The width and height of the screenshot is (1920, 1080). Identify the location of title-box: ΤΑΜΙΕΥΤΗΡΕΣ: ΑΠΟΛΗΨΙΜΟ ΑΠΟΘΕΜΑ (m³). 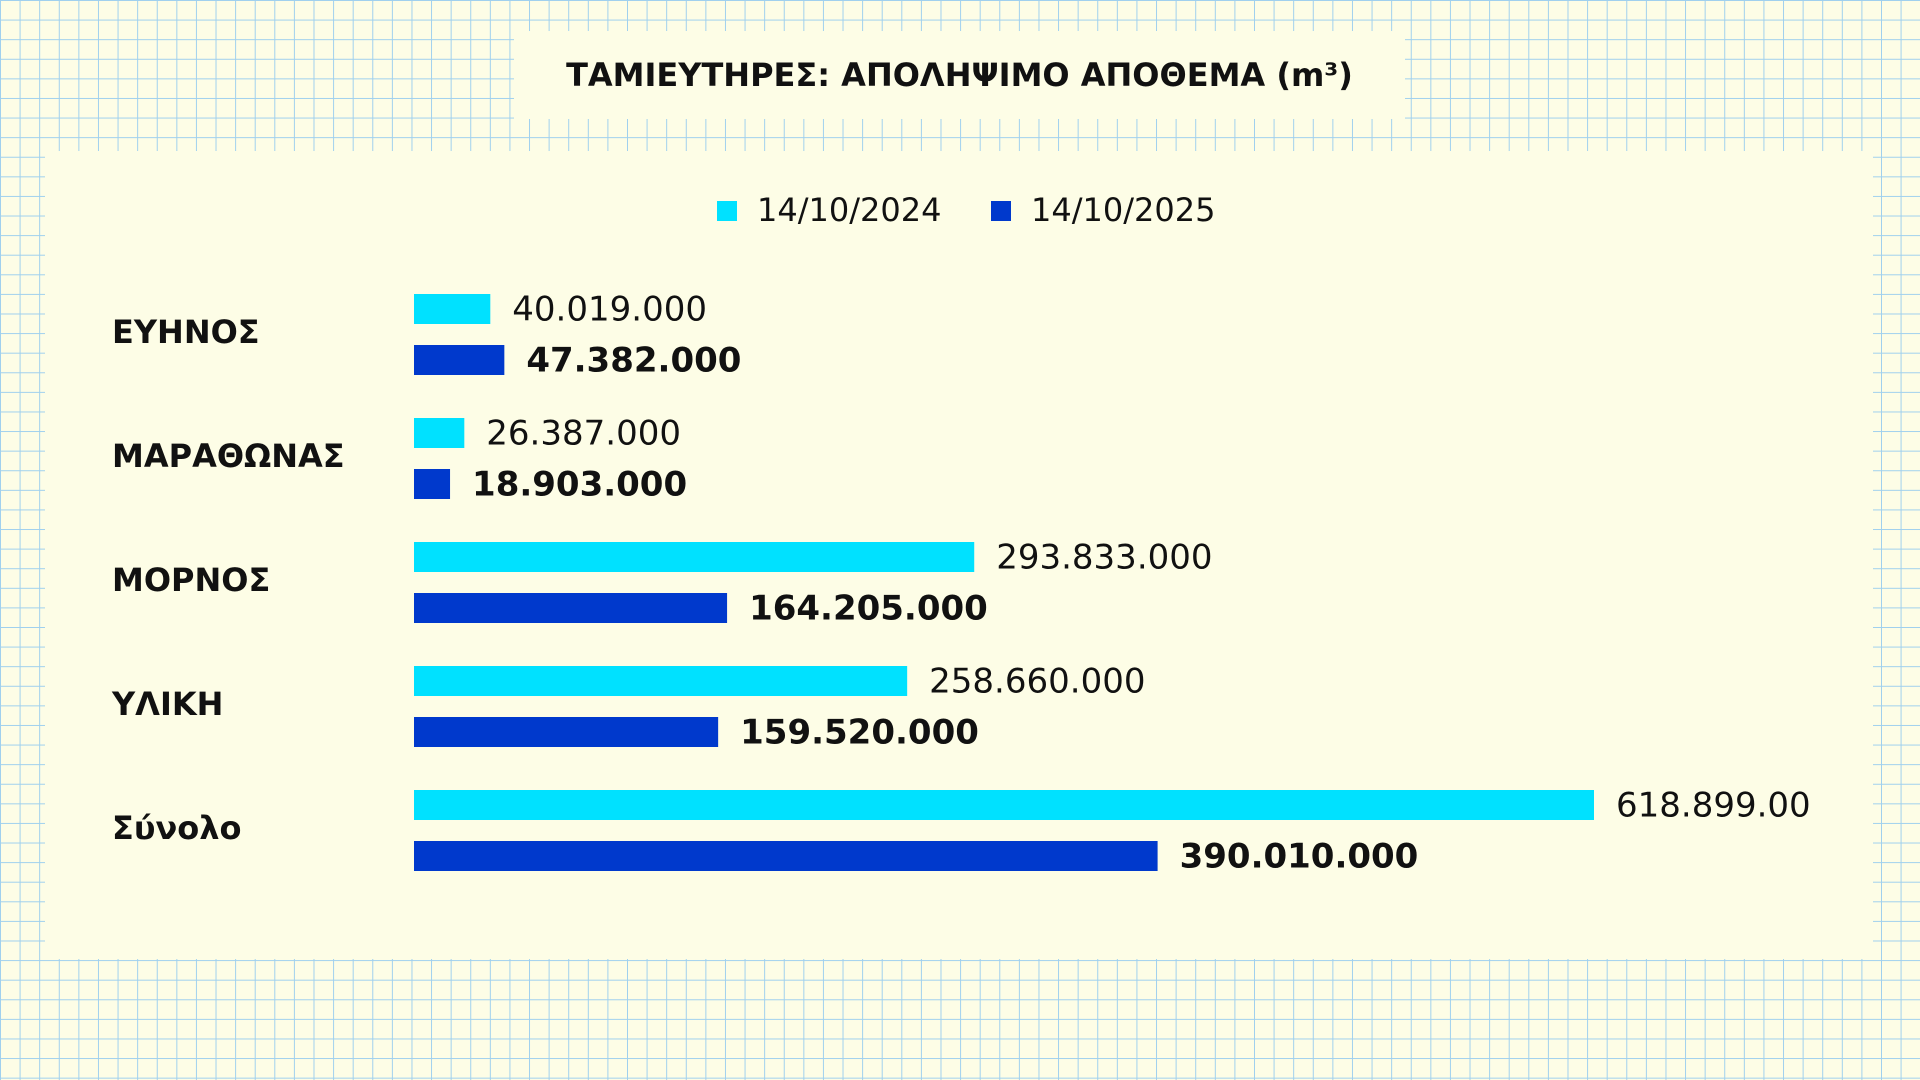
(959, 75).